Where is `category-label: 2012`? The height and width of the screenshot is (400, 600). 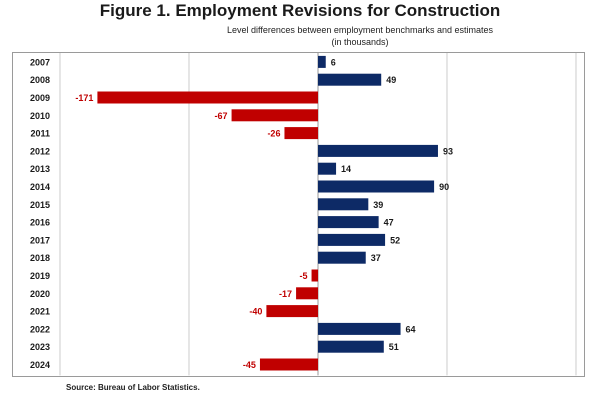
category-label: 2012 is located at coordinates (40, 151).